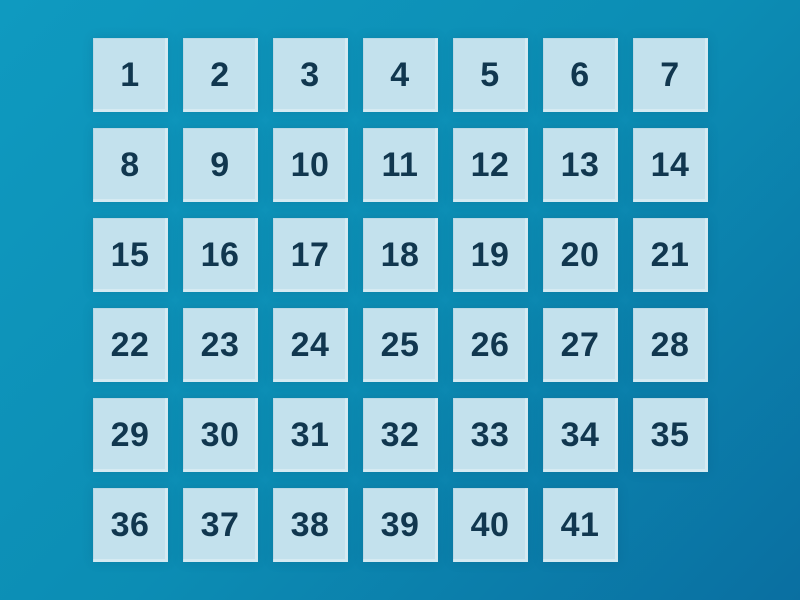 The image size is (800, 600). What do you see at coordinates (670, 435) in the screenshot?
I see `number-tile-35: 35` at bounding box center [670, 435].